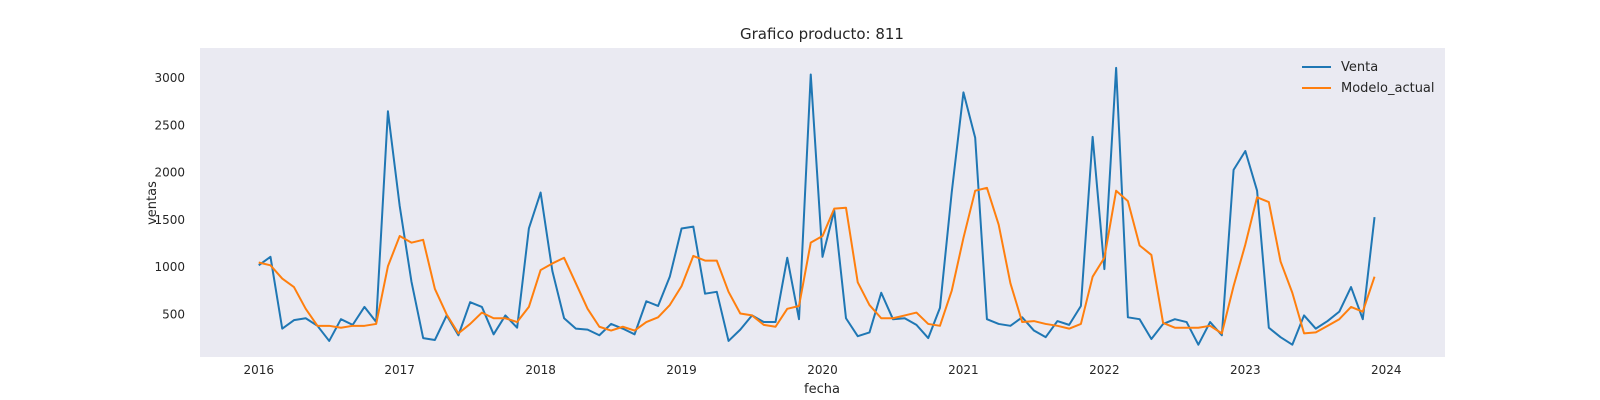  What do you see at coordinates (169, 196) in the screenshot?
I see `y-tick-labels: 500 1000 1500 2000 2500 3000` at bounding box center [169, 196].